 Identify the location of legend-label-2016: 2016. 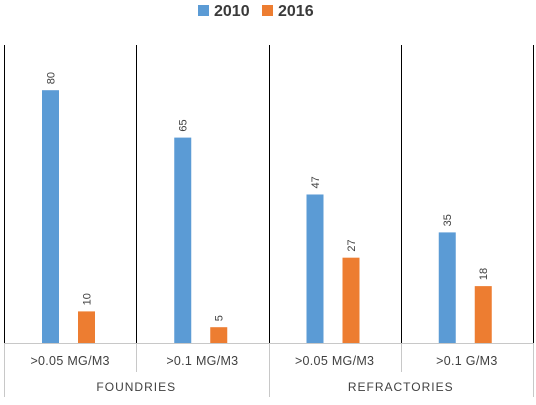
(296, 11).